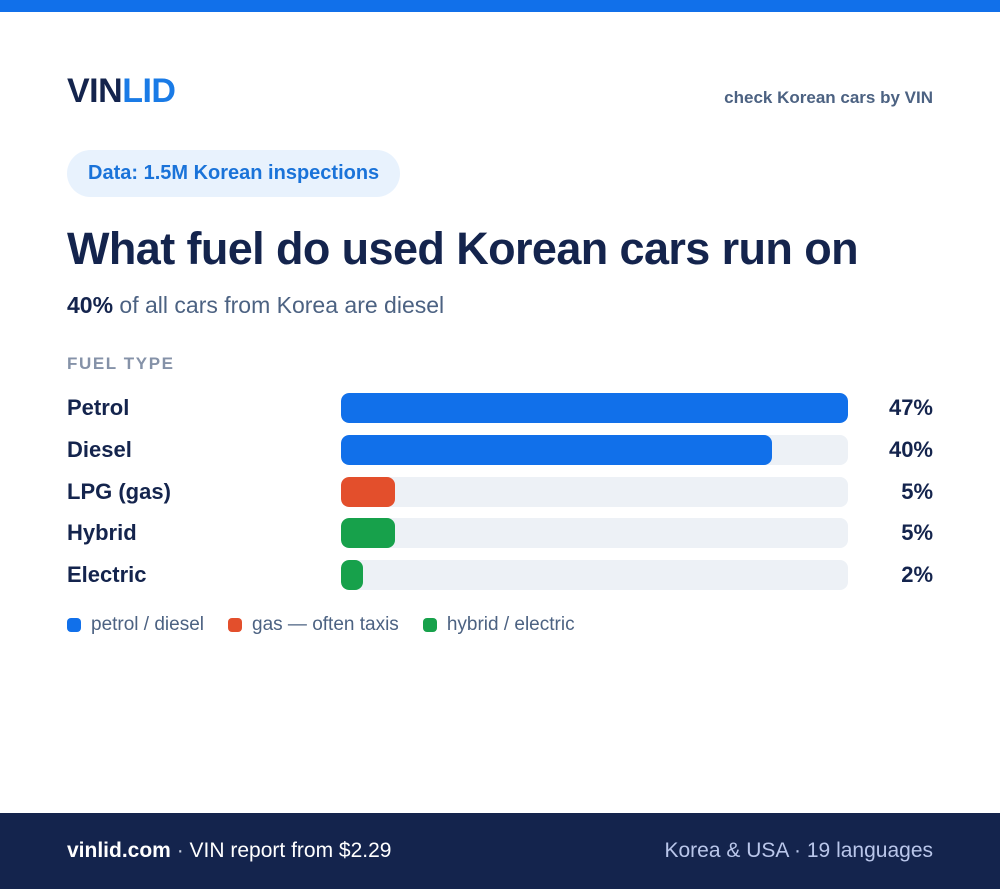 Image resolution: width=1000 pixels, height=889 pixels. Describe the element at coordinates (234, 173) in the screenshot. I see `data-source-badge: Data: 1.5M Korean inspections` at that location.